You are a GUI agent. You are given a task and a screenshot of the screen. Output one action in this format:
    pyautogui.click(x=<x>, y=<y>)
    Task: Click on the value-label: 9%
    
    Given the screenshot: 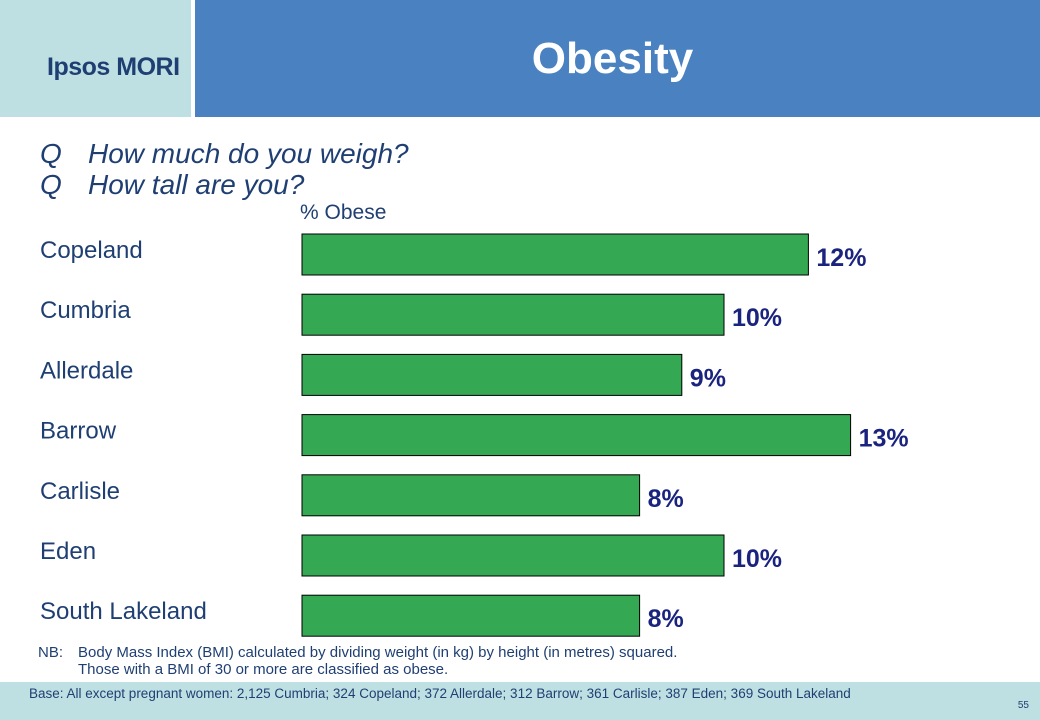 What is the action you would take?
    pyautogui.click(x=708, y=378)
    